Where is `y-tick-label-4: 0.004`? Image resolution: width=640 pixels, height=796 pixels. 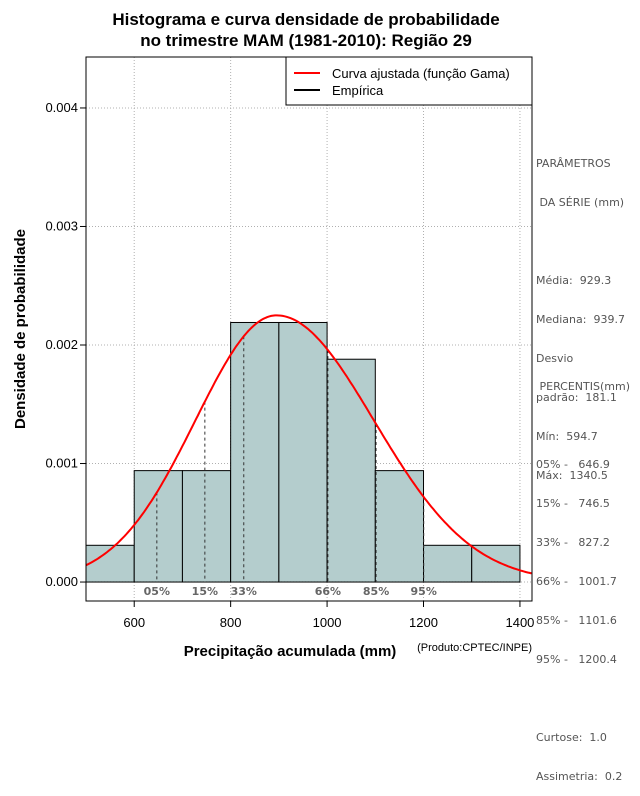 y-tick-label-4: 0.004 is located at coordinates (61, 107).